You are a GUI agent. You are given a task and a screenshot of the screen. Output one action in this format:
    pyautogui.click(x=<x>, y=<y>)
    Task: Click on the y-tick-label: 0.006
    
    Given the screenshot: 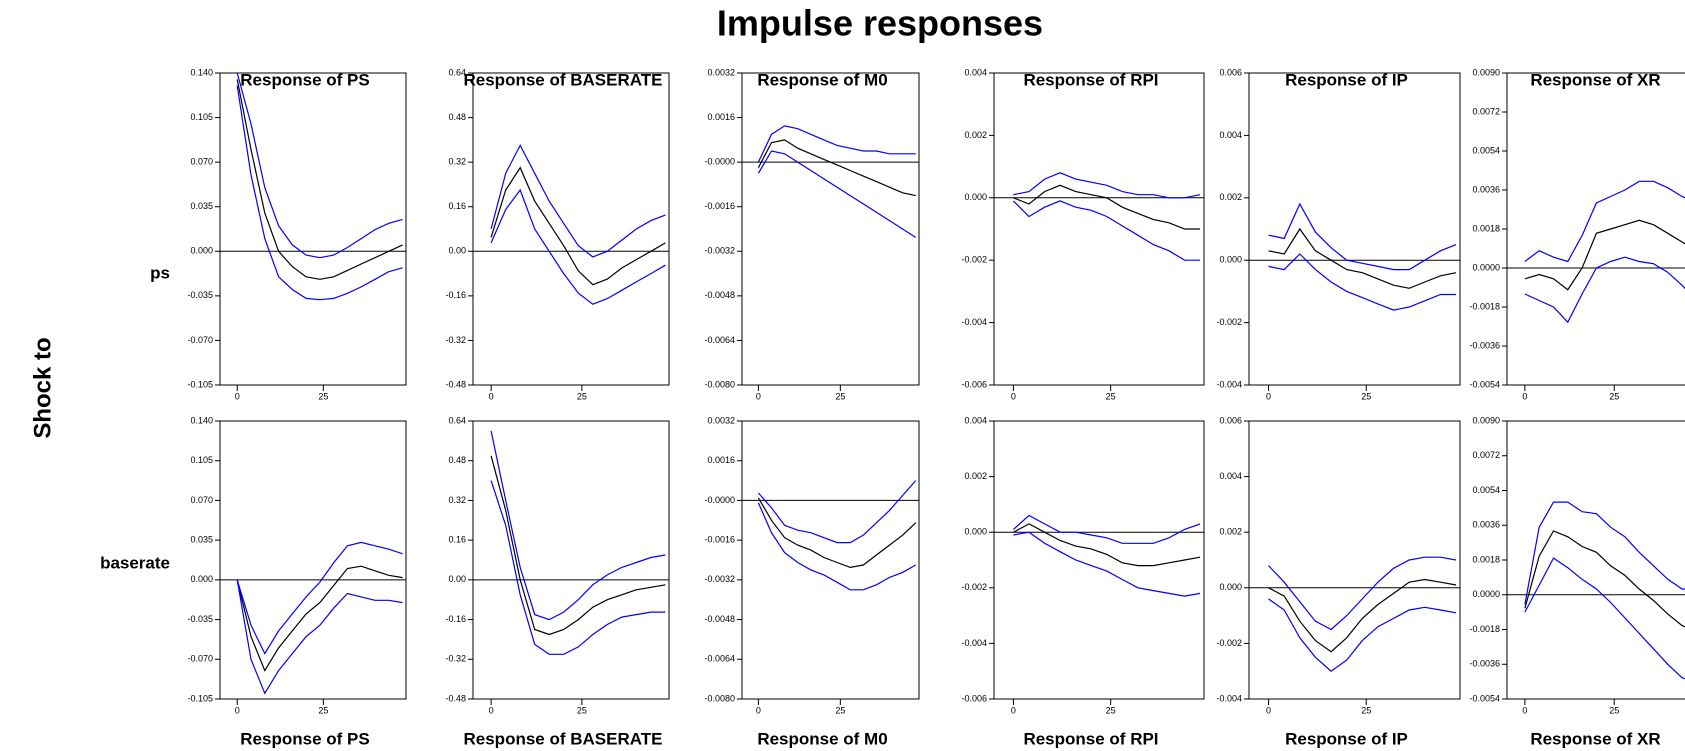 What is the action you would take?
    pyautogui.click(x=1230, y=420)
    